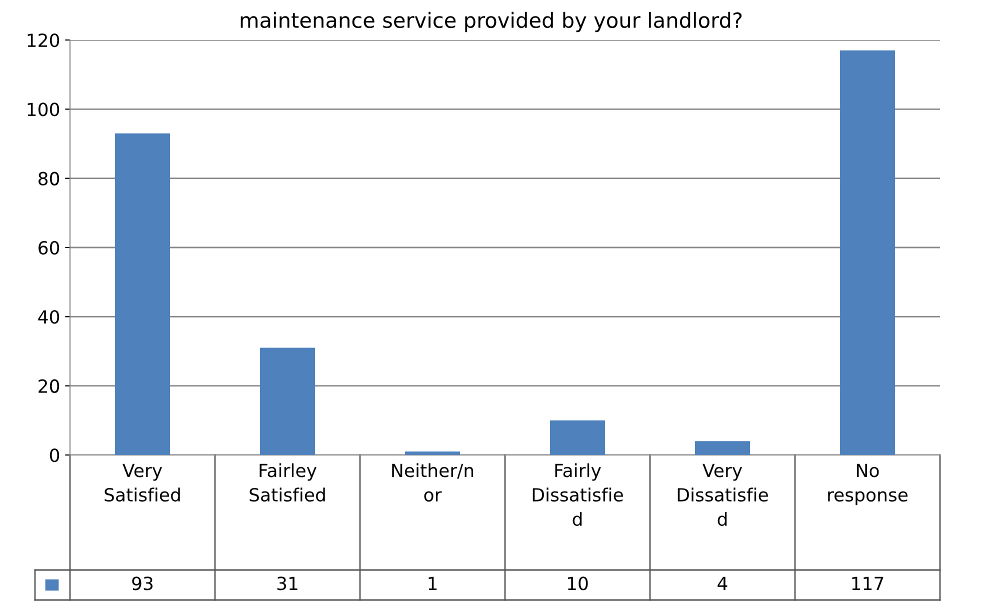 The width and height of the screenshot is (982, 605). Describe the element at coordinates (432, 583) in the screenshot. I see `data-label: 1` at that location.